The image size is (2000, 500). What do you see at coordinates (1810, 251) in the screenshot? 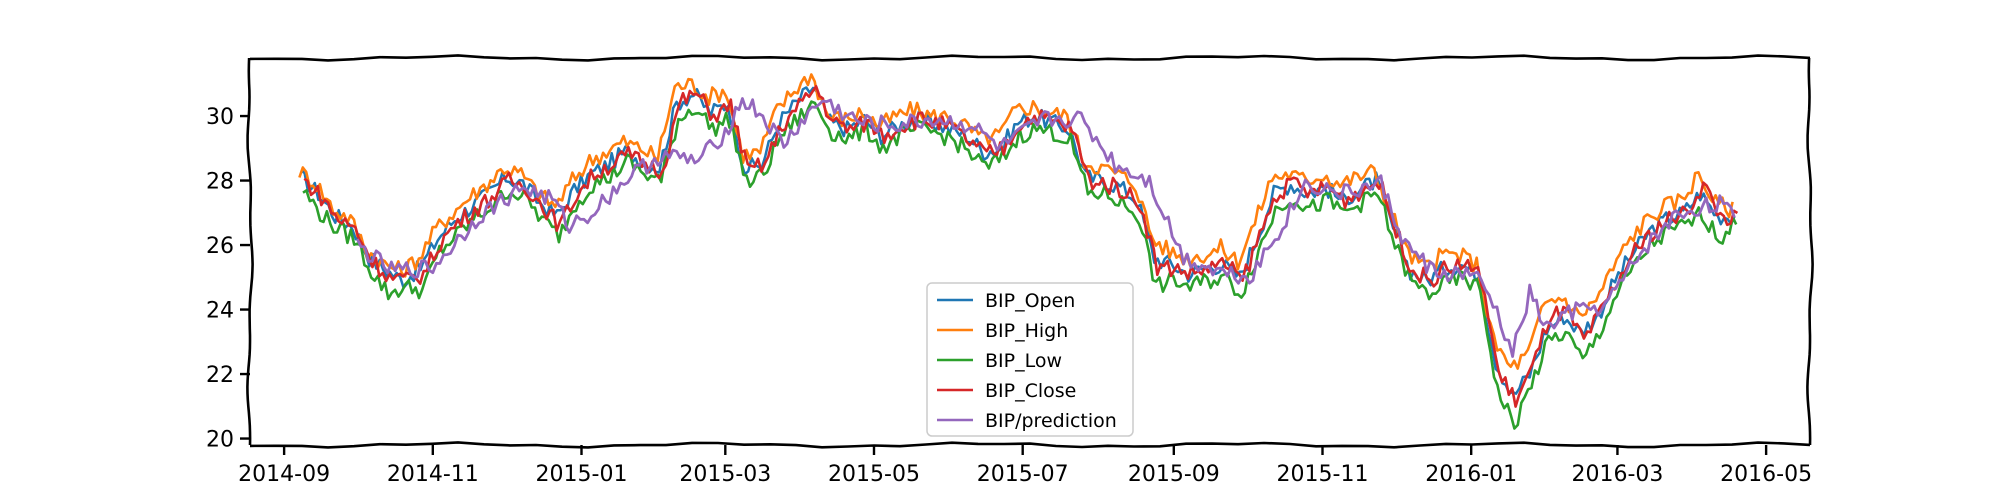
I see `frame-right` at bounding box center [1810, 251].